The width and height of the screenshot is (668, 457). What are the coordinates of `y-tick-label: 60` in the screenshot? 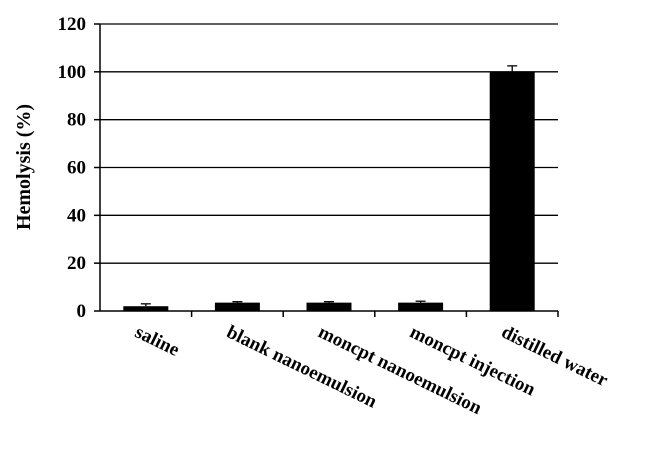 It's located at (76, 168).